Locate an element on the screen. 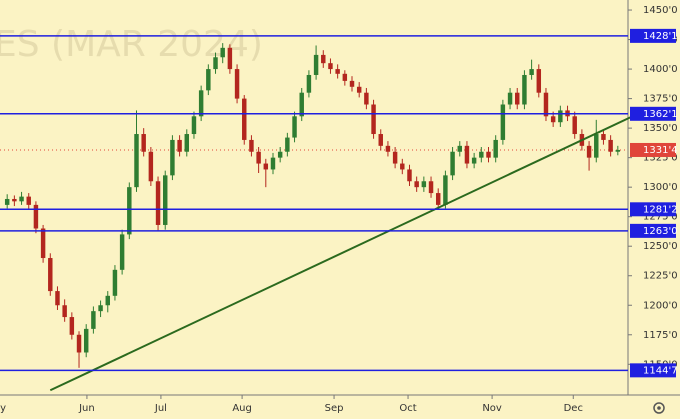  y-tick-label: 1275'0 is located at coordinates (660, 217).